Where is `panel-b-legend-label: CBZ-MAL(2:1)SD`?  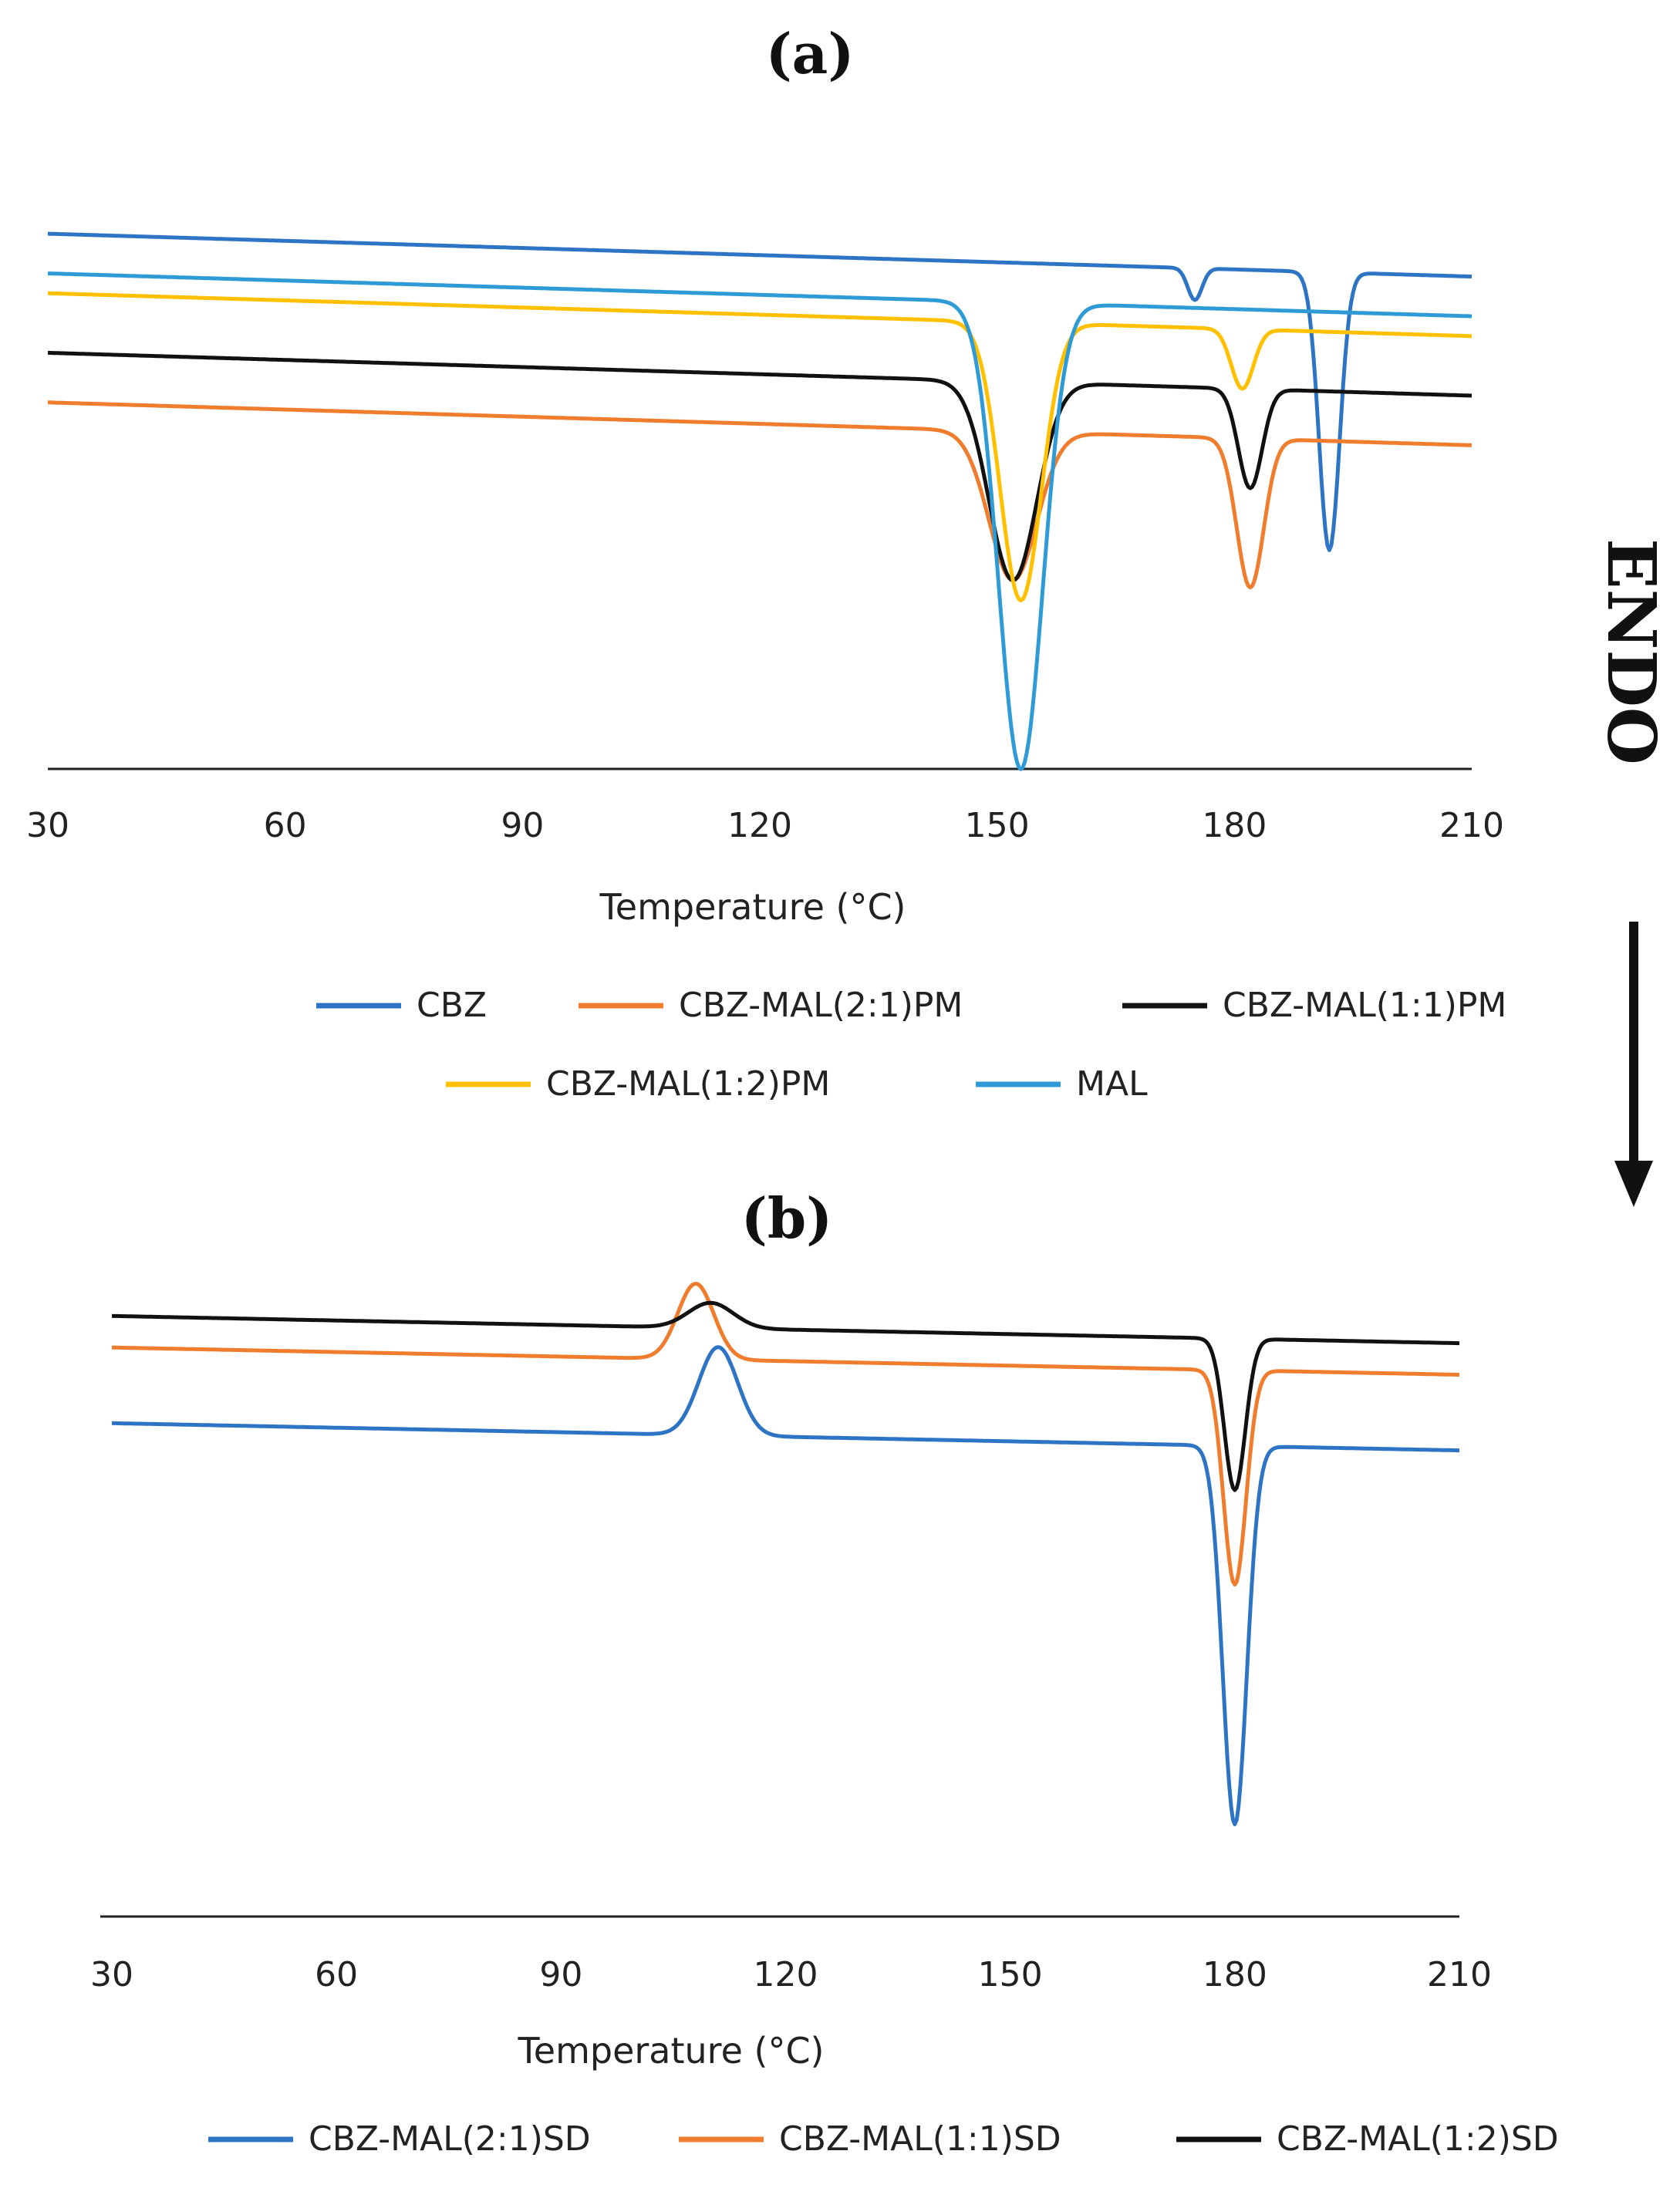
panel-b-legend-label: CBZ-MAL(2:1)SD is located at coordinates (450, 2139).